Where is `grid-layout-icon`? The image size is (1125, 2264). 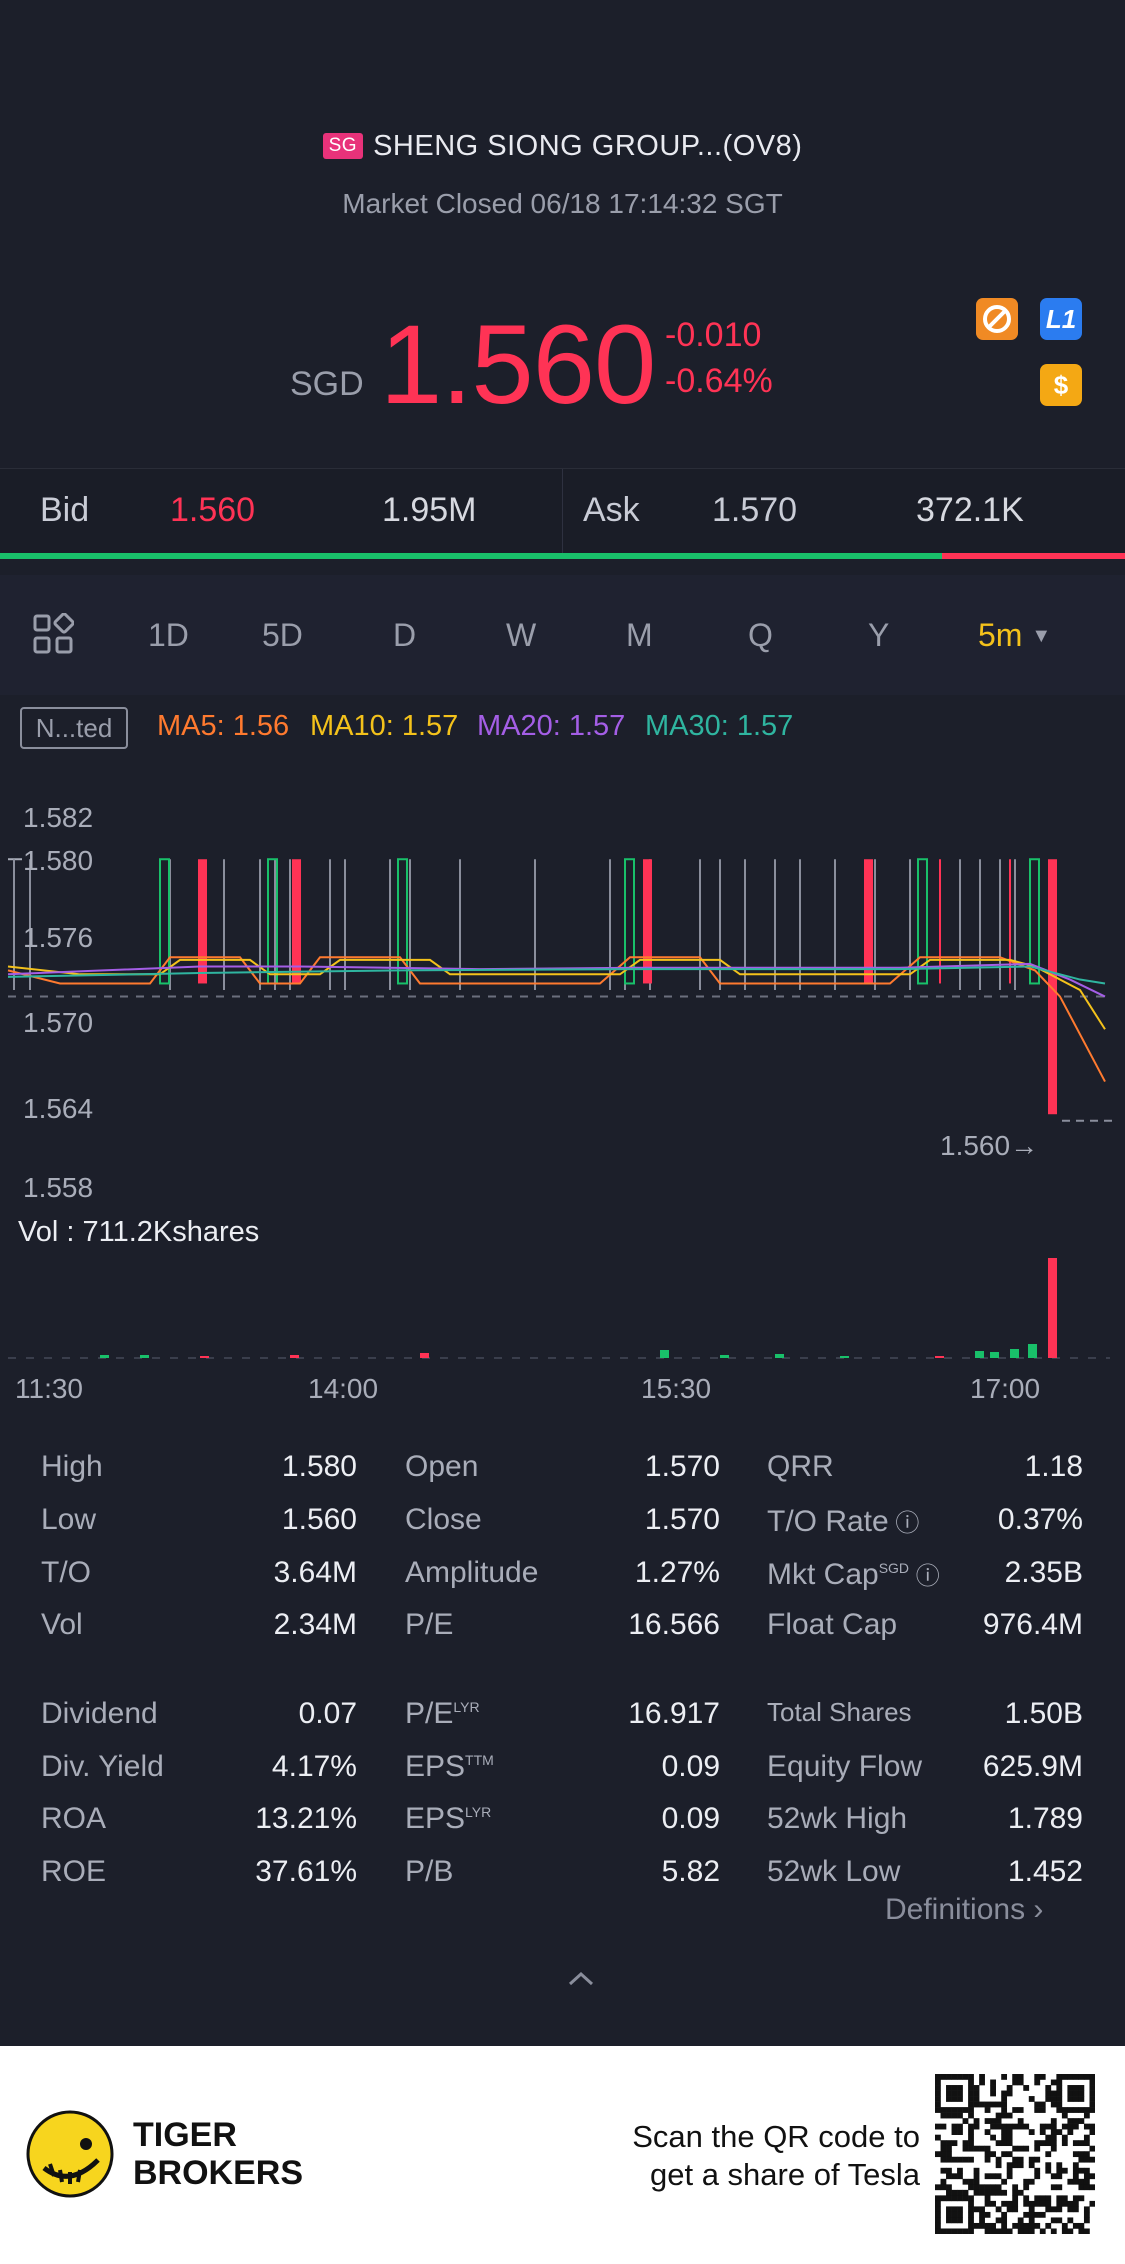 grid-layout-icon is located at coordinates (53, 636).